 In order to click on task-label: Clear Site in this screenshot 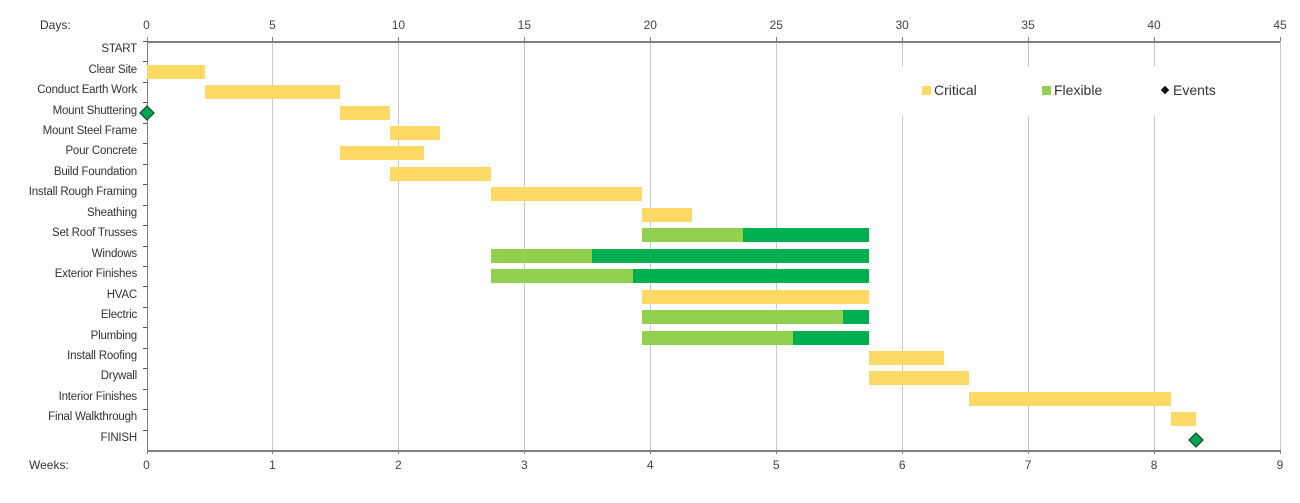, I will do `click(113, 69)`.